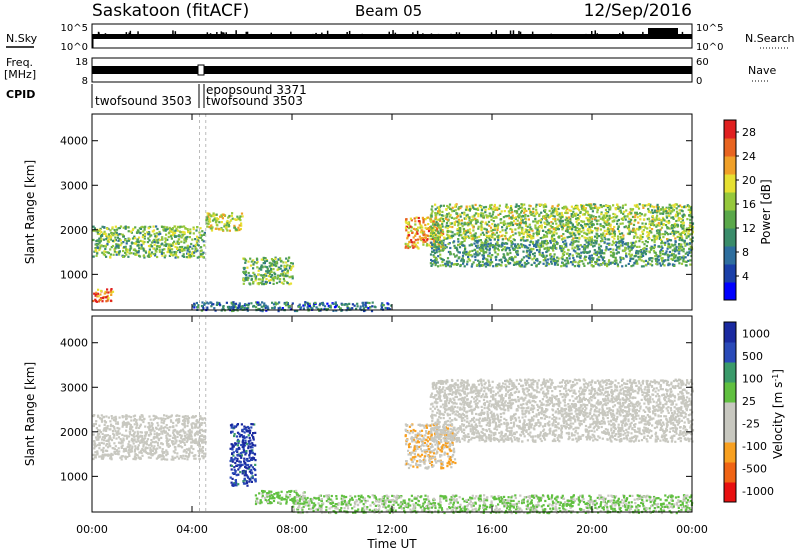 The image size is (800, 554). Describe the element at coordinates (254, 101) in the screenshot. I see `cpid-entry-3: twofsound 3503` at that location.